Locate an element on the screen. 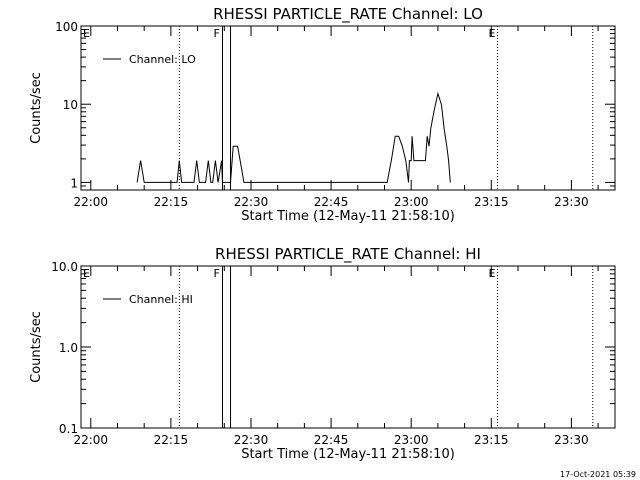  y-tick-label: 0.1 is located at coordinates (68, 429).